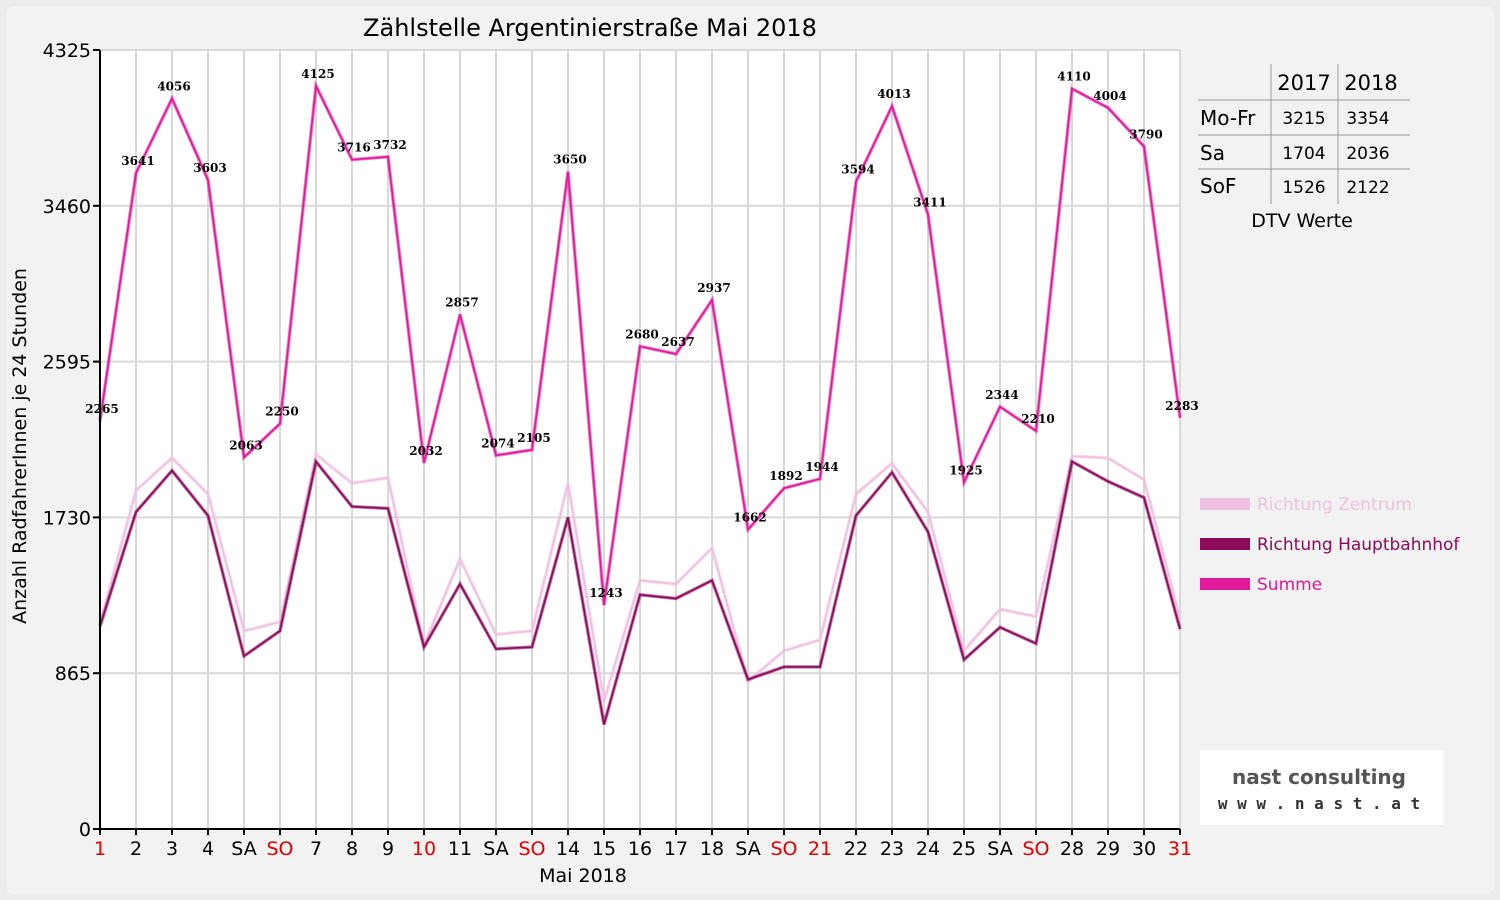 The image size is (1500, 900). Describe the element at coordinates (1072, 849) in the screenshot. I see `x-tick-label: 28` at that location.